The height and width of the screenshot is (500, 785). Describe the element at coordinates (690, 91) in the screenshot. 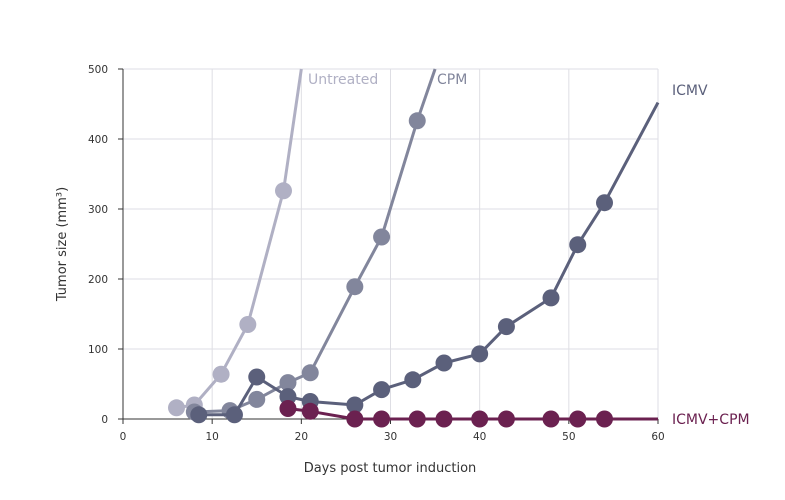

I see `series-label: ICMV` at that location.